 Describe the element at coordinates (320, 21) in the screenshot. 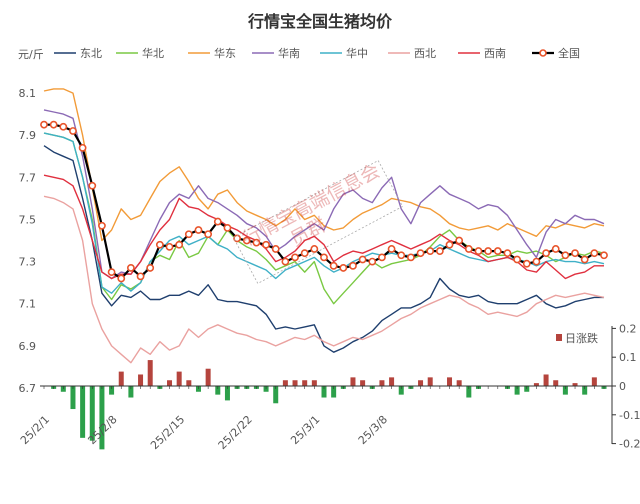

I see `chart-title: 行情宝全国生猪均价` at that location.